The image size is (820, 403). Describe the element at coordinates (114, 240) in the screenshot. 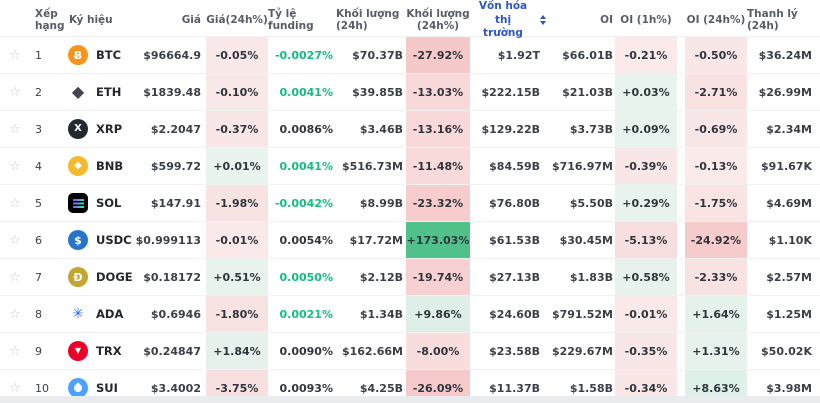

I see `symbol-cell: $ USDC` at that location.